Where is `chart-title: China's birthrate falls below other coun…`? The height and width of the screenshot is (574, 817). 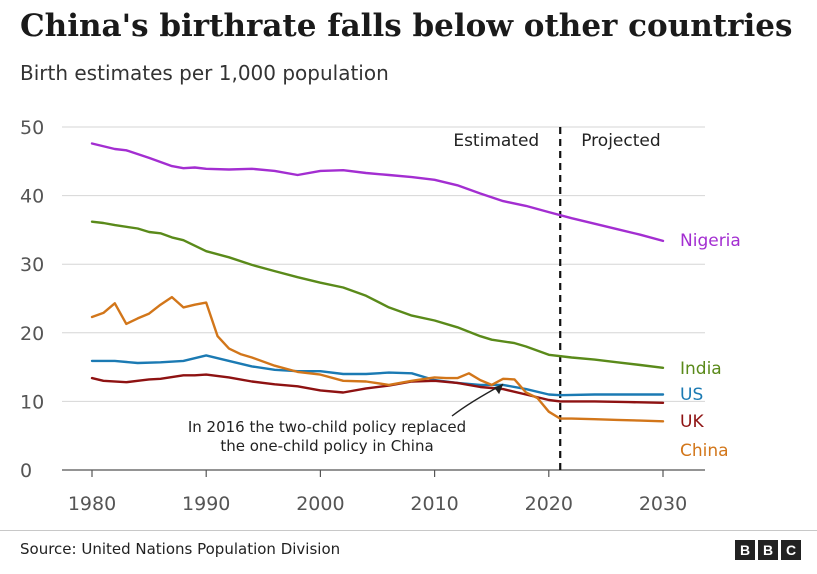
chart-title: China's birthrate falls below other coun… is located at coordinates (406, 26).